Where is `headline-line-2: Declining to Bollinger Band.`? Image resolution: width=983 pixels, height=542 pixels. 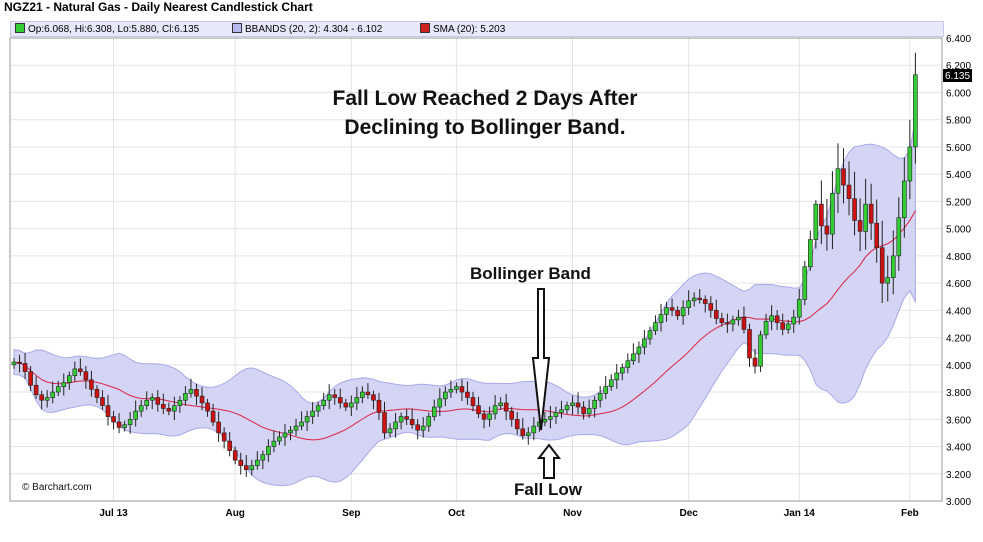
headline-line-2: Declining to Bollinger Band. is located at coordinates (485, 127).